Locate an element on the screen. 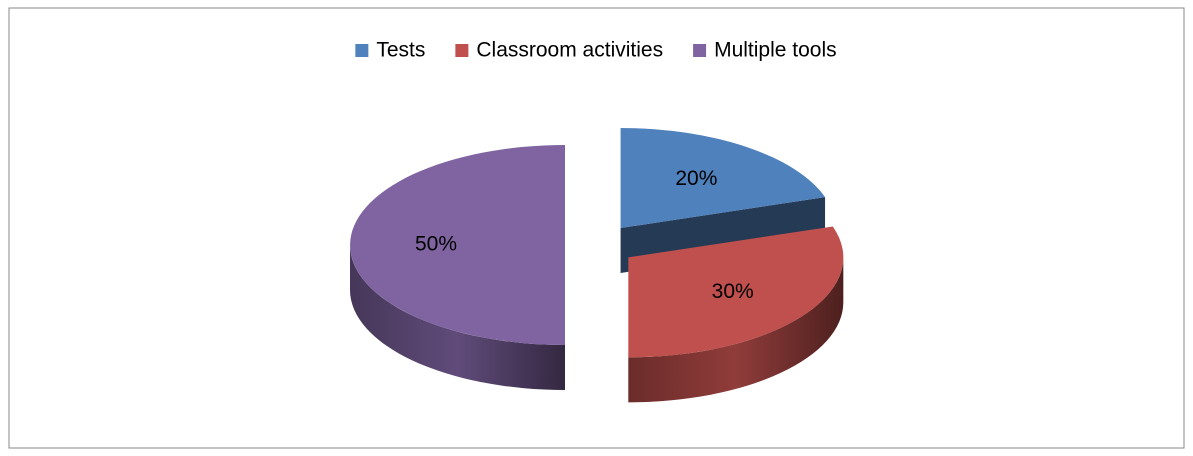  legend: Tests Classroom activities Multiple tools is located at coordinates (596, 50).